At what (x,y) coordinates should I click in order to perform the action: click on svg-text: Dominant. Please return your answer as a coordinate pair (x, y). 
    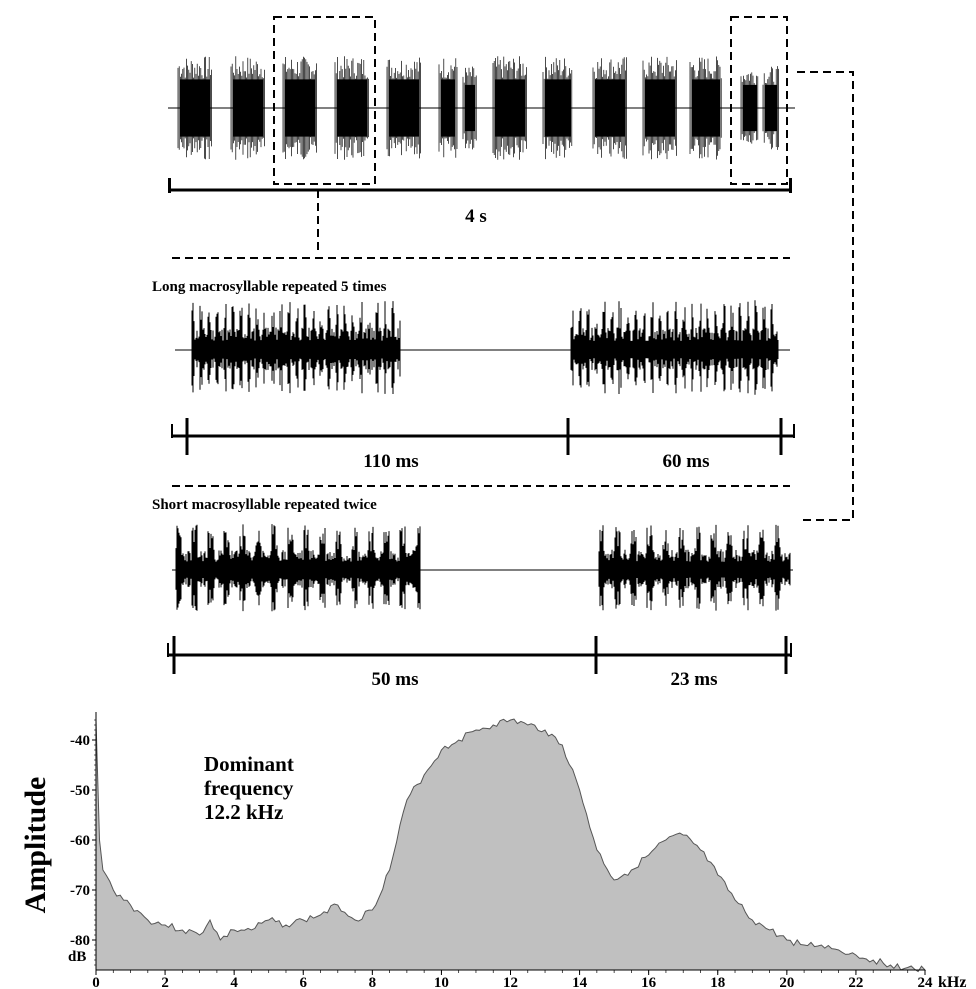
    Looking at the image, I should click on (249, 764).